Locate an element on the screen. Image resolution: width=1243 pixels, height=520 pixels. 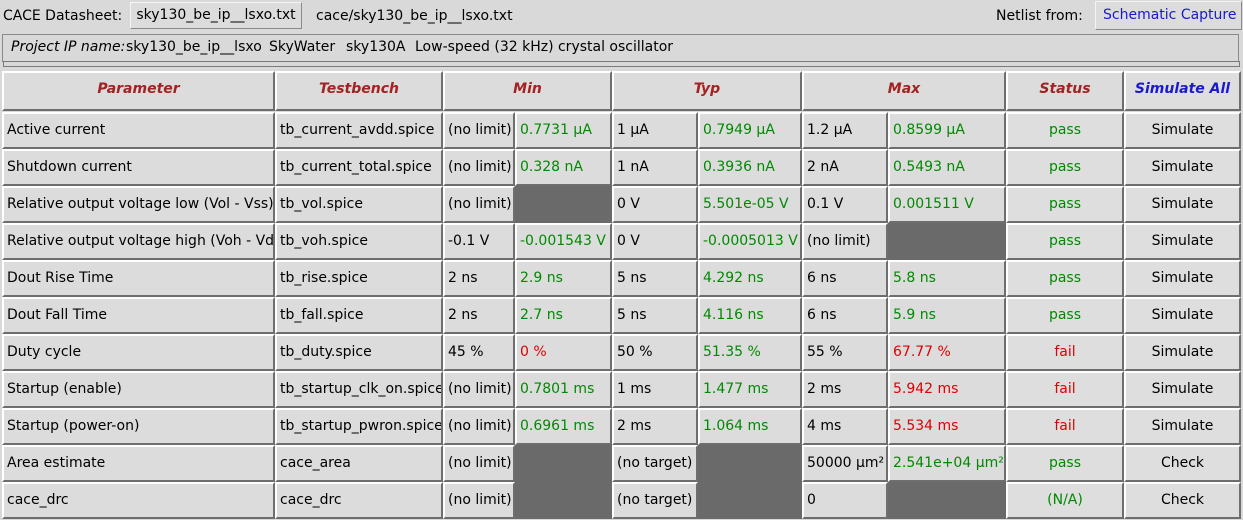
header-typ: Typ is located at coordinates (707, 91).